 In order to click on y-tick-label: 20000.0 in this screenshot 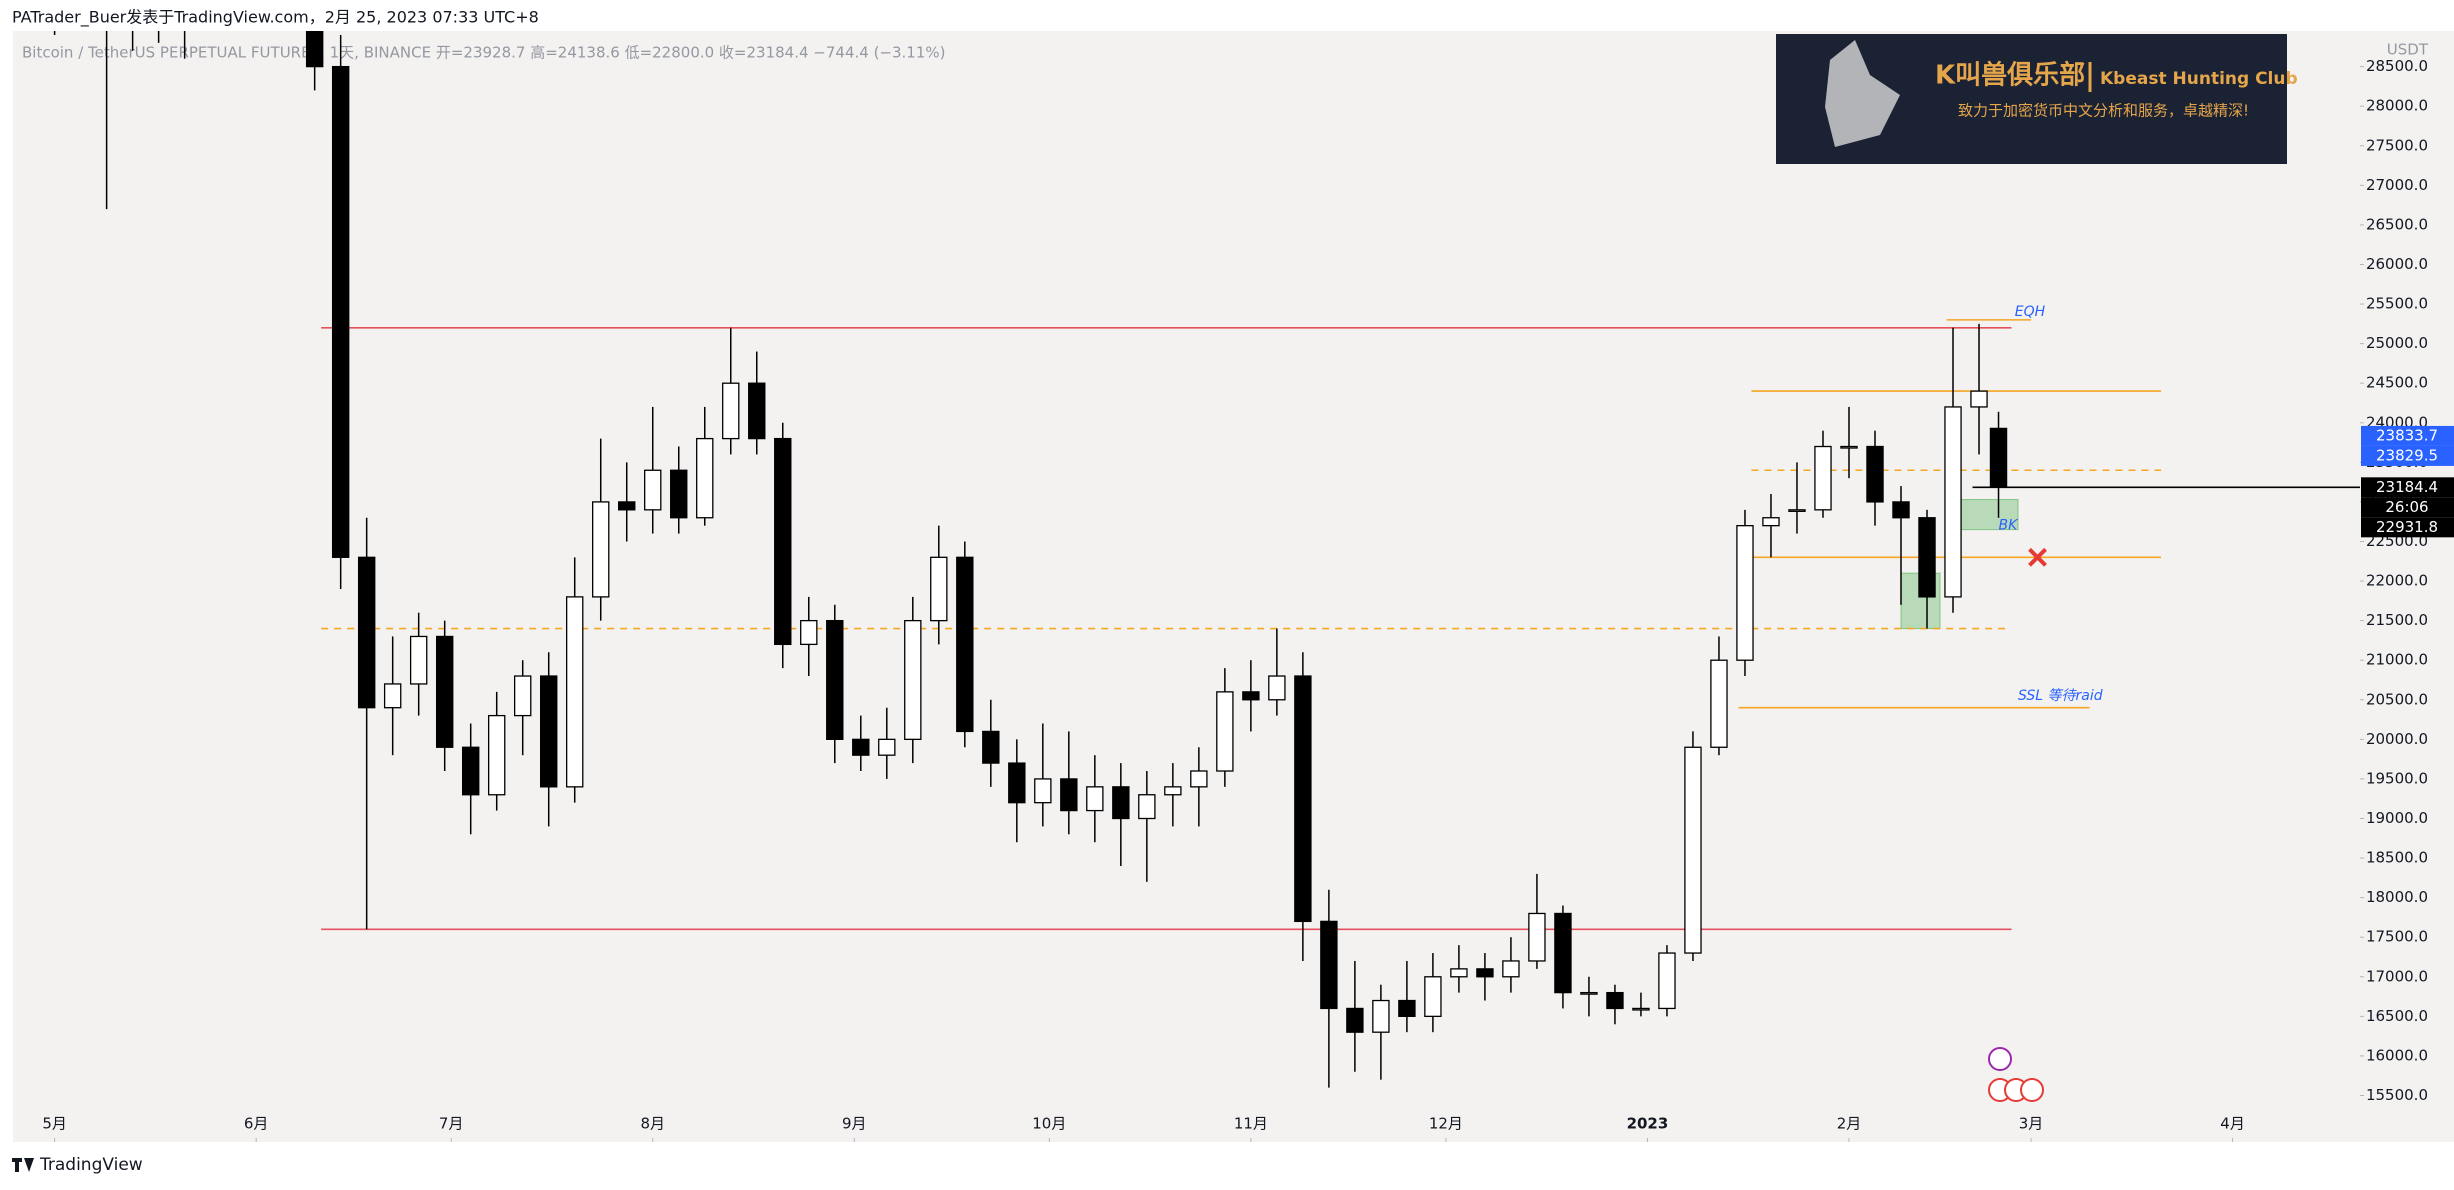, I will do `click(2397, 739)`.